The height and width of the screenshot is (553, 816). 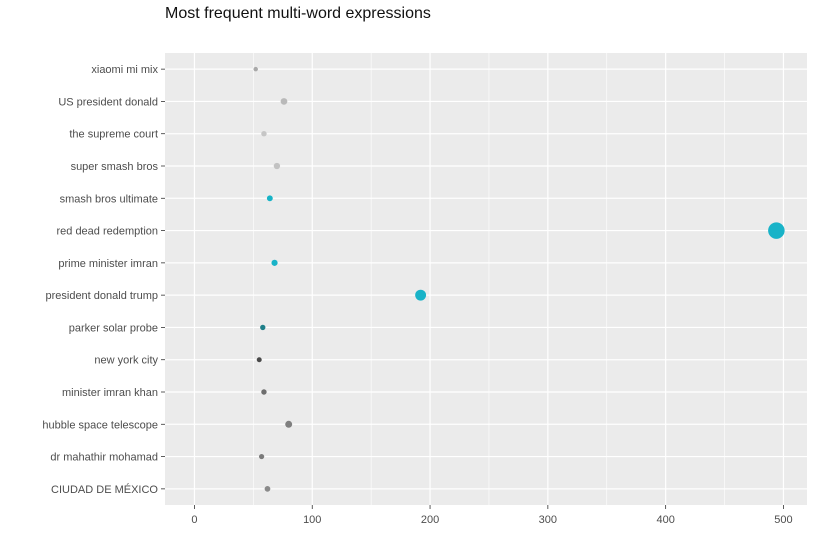 I want to click on y-tick-label: president donald trump, so click(x=101, y=296).